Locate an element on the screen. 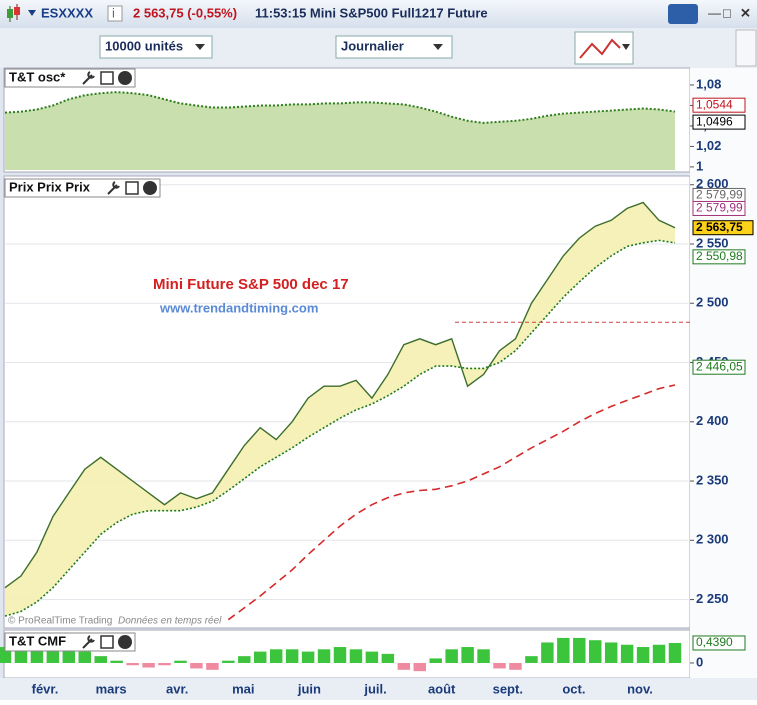 This screenshot has height=705, width=757. y-tick-label: 2 400 is located at coordinates (712, 420).